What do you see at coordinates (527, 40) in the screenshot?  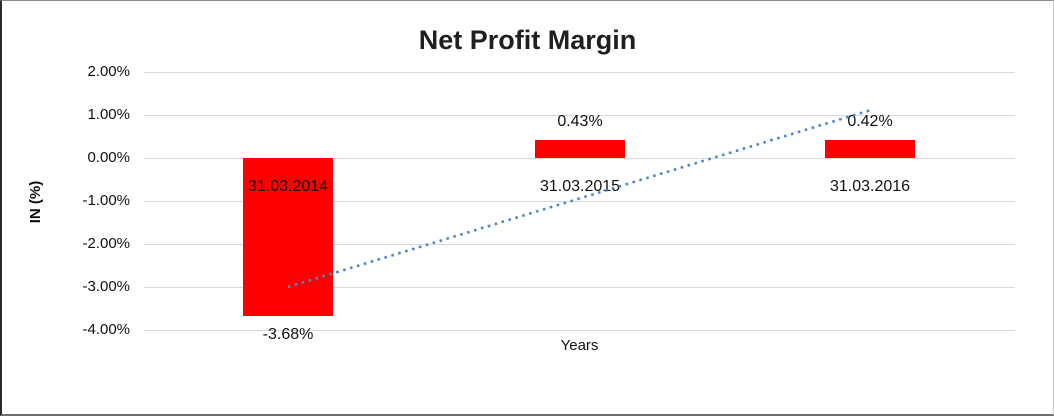 I see `chart-title: Net Profit Margin` at bounding box center [527, 40].